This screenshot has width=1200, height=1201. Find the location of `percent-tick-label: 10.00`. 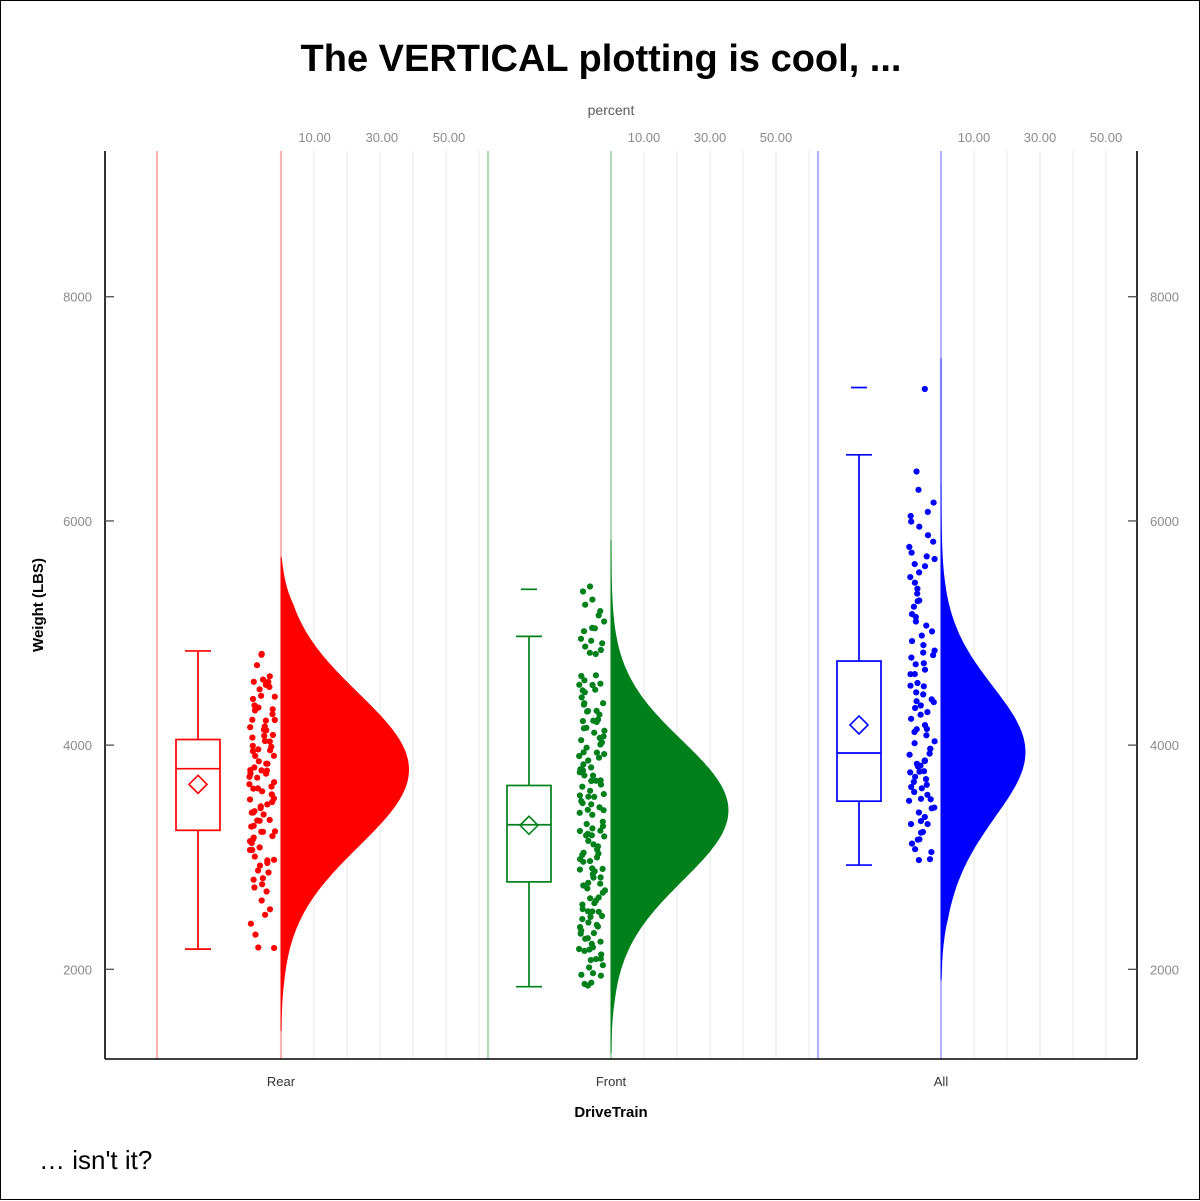

percent-tick-label: 10.00 is located at coordinates (644, 137).